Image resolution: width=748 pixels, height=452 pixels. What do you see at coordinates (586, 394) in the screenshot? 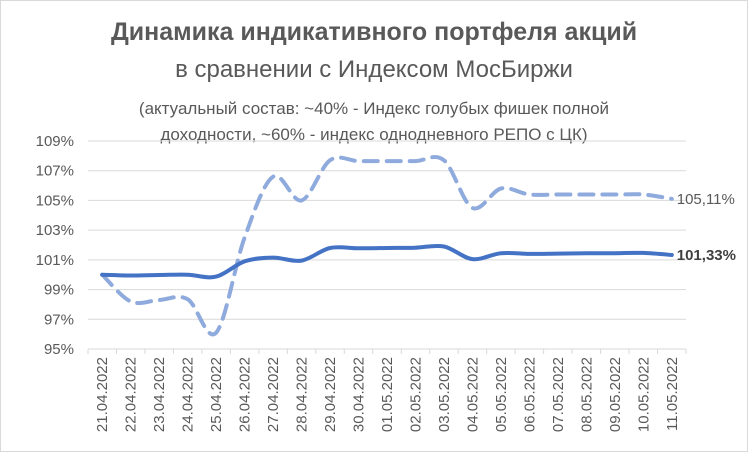
I see `x-tick-label: 08.05.2022` at bounding box center [586, 394].